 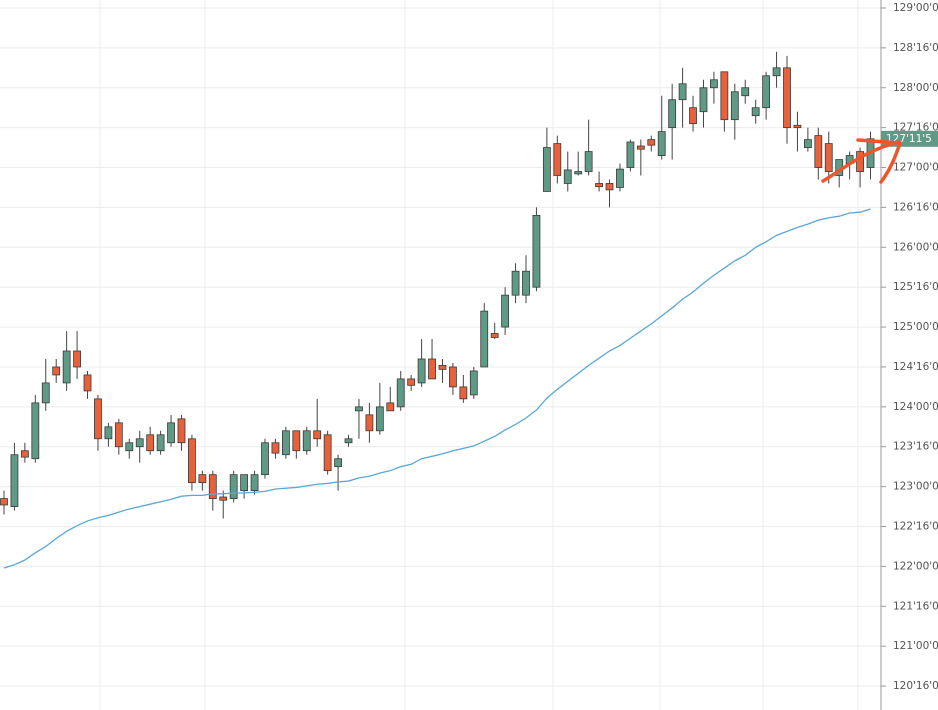 What do you see at coordinates (915, 606) in the screenshot?
I see `y-tick-label: 121'16'0` at bounding box center [915, 606].